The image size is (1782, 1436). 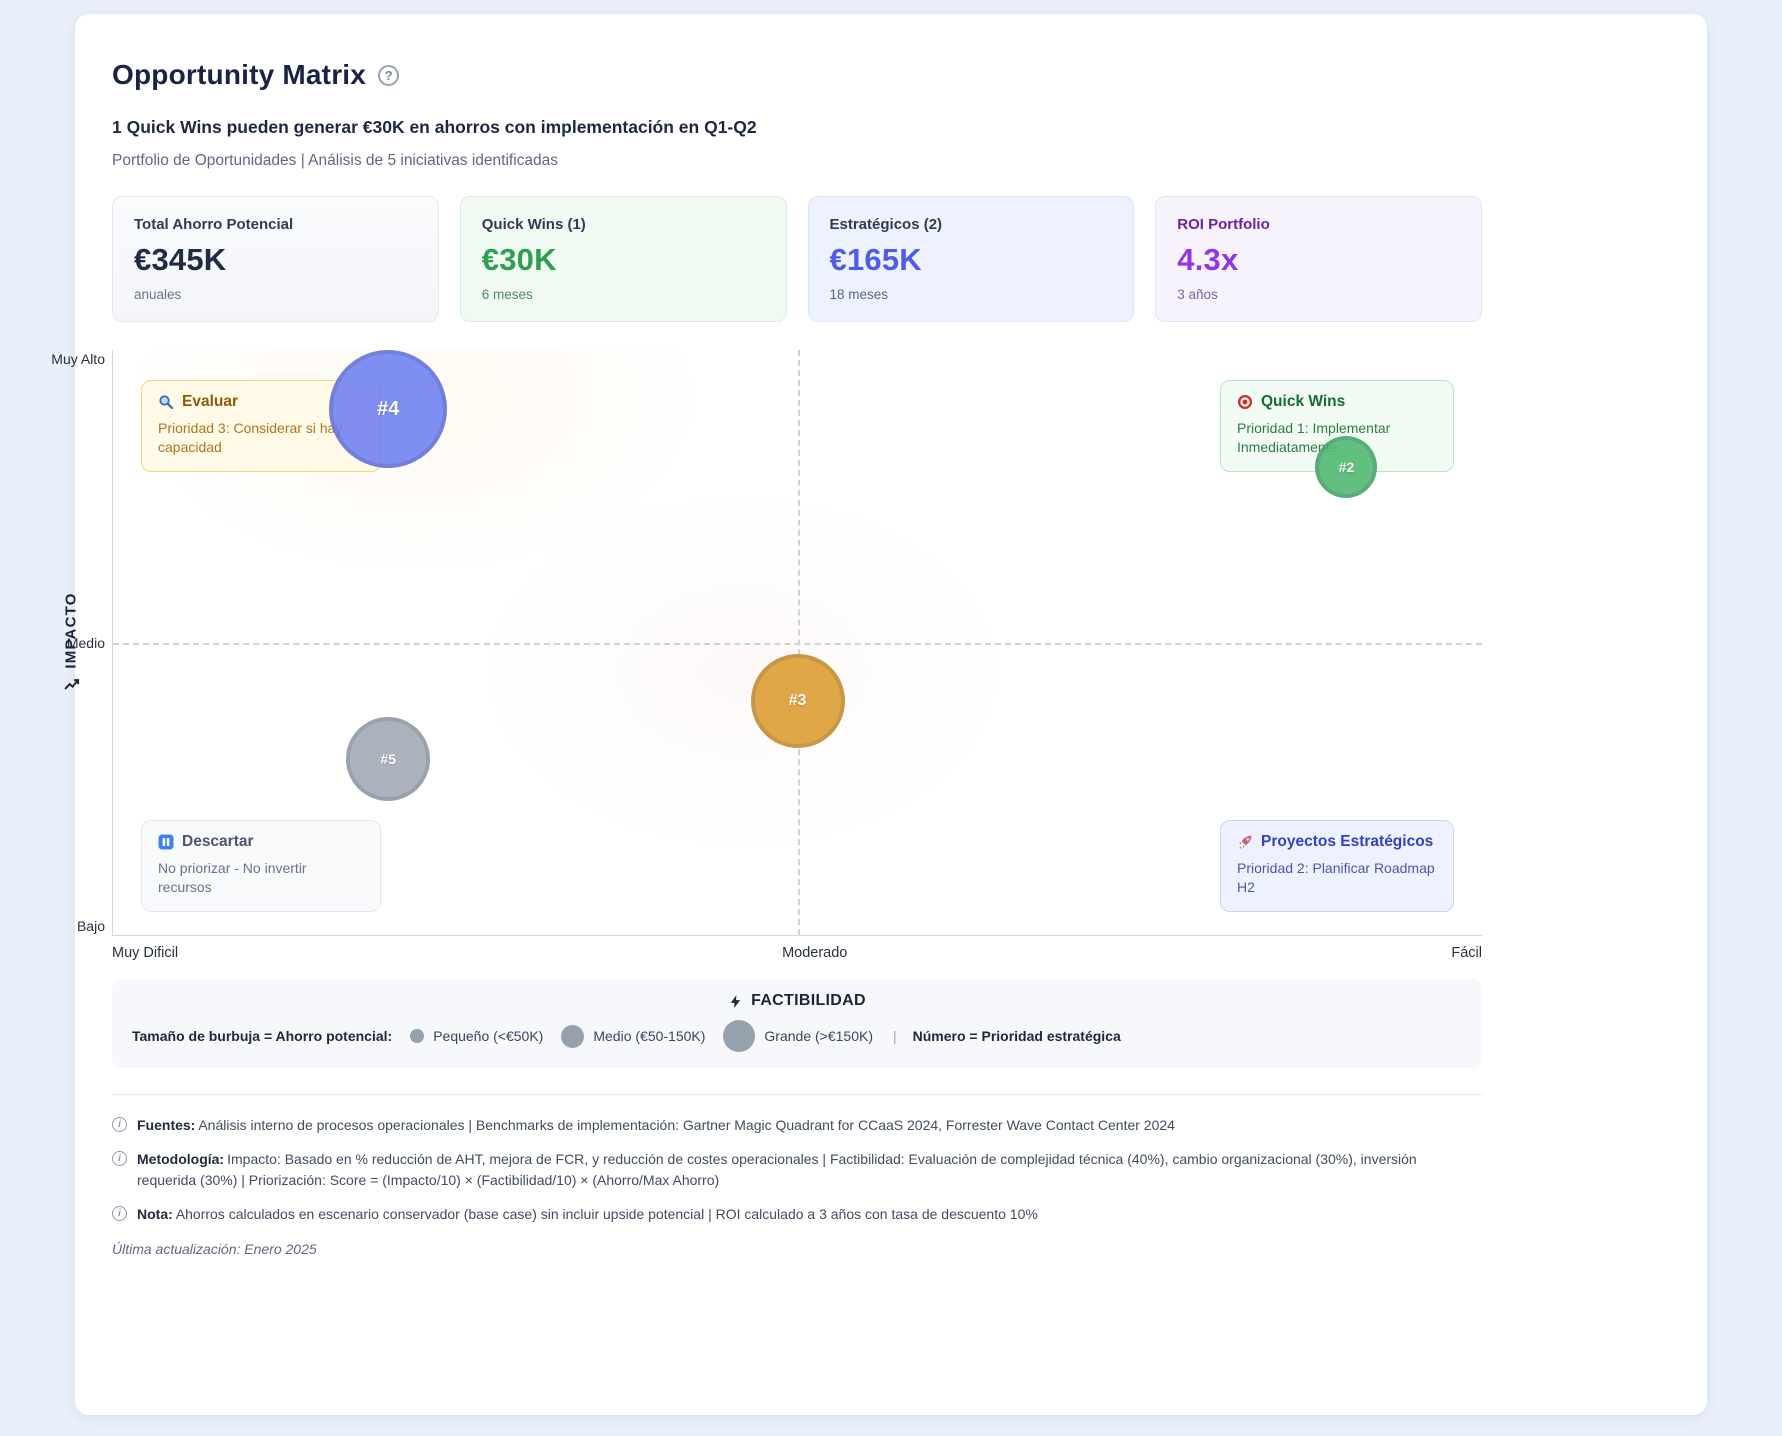 What do you see at coordinates (232, 877) in the screenshot?
I see `quadrant-subtitle: No priorizar - No invertir recursos` at bounding box center [232, 877].